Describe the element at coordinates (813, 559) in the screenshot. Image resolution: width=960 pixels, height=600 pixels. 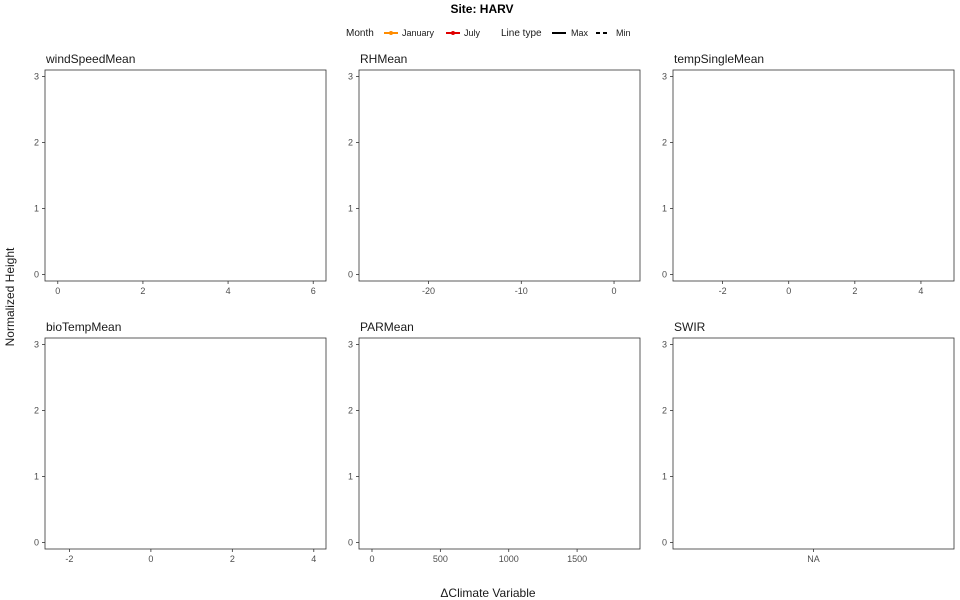
I see `x-tick-label: NA` at that location.